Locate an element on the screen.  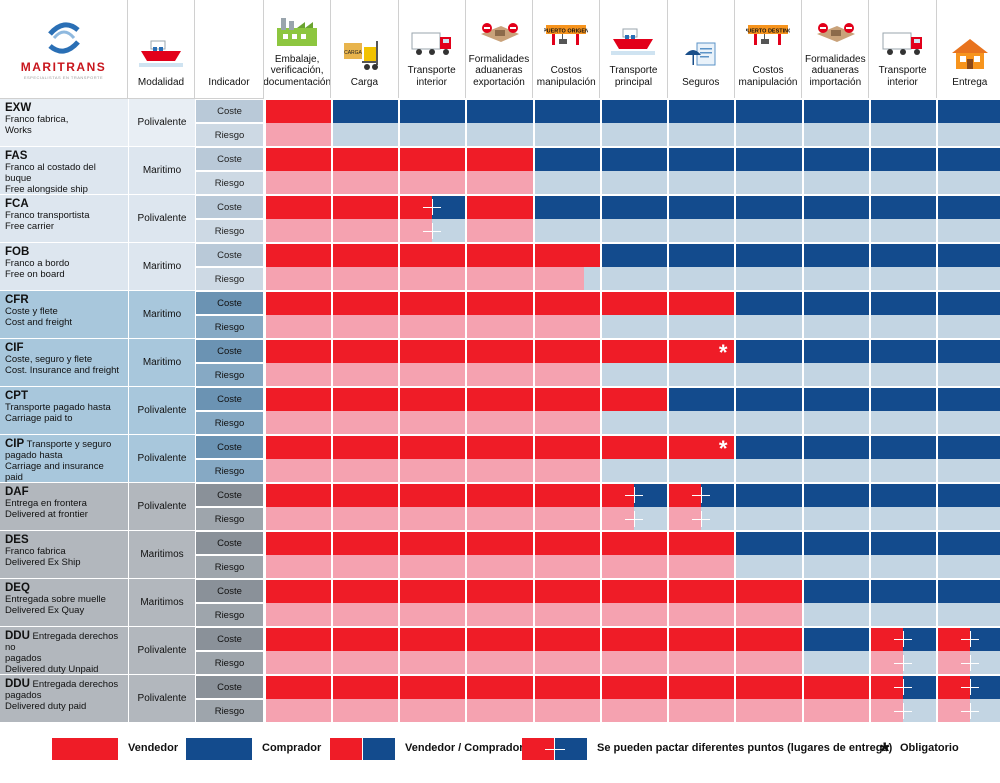
header-col-label: Entrega is located at coordinates (970, 82).